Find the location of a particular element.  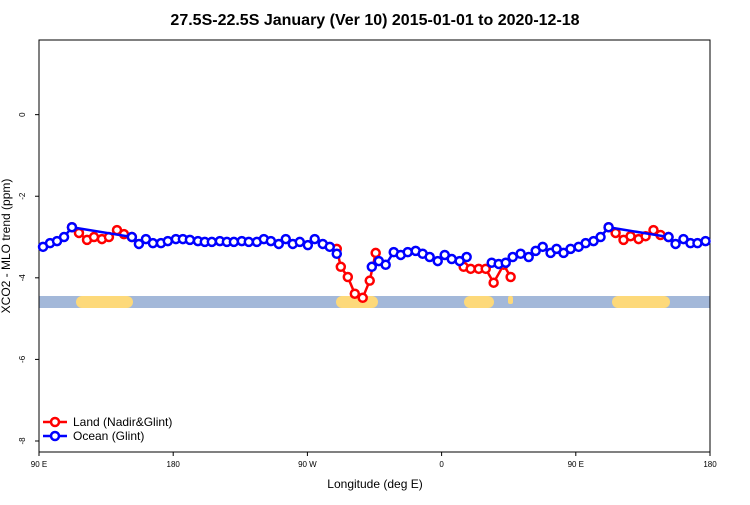

x-tick-label: 0 is located at coordinates (441, 464).